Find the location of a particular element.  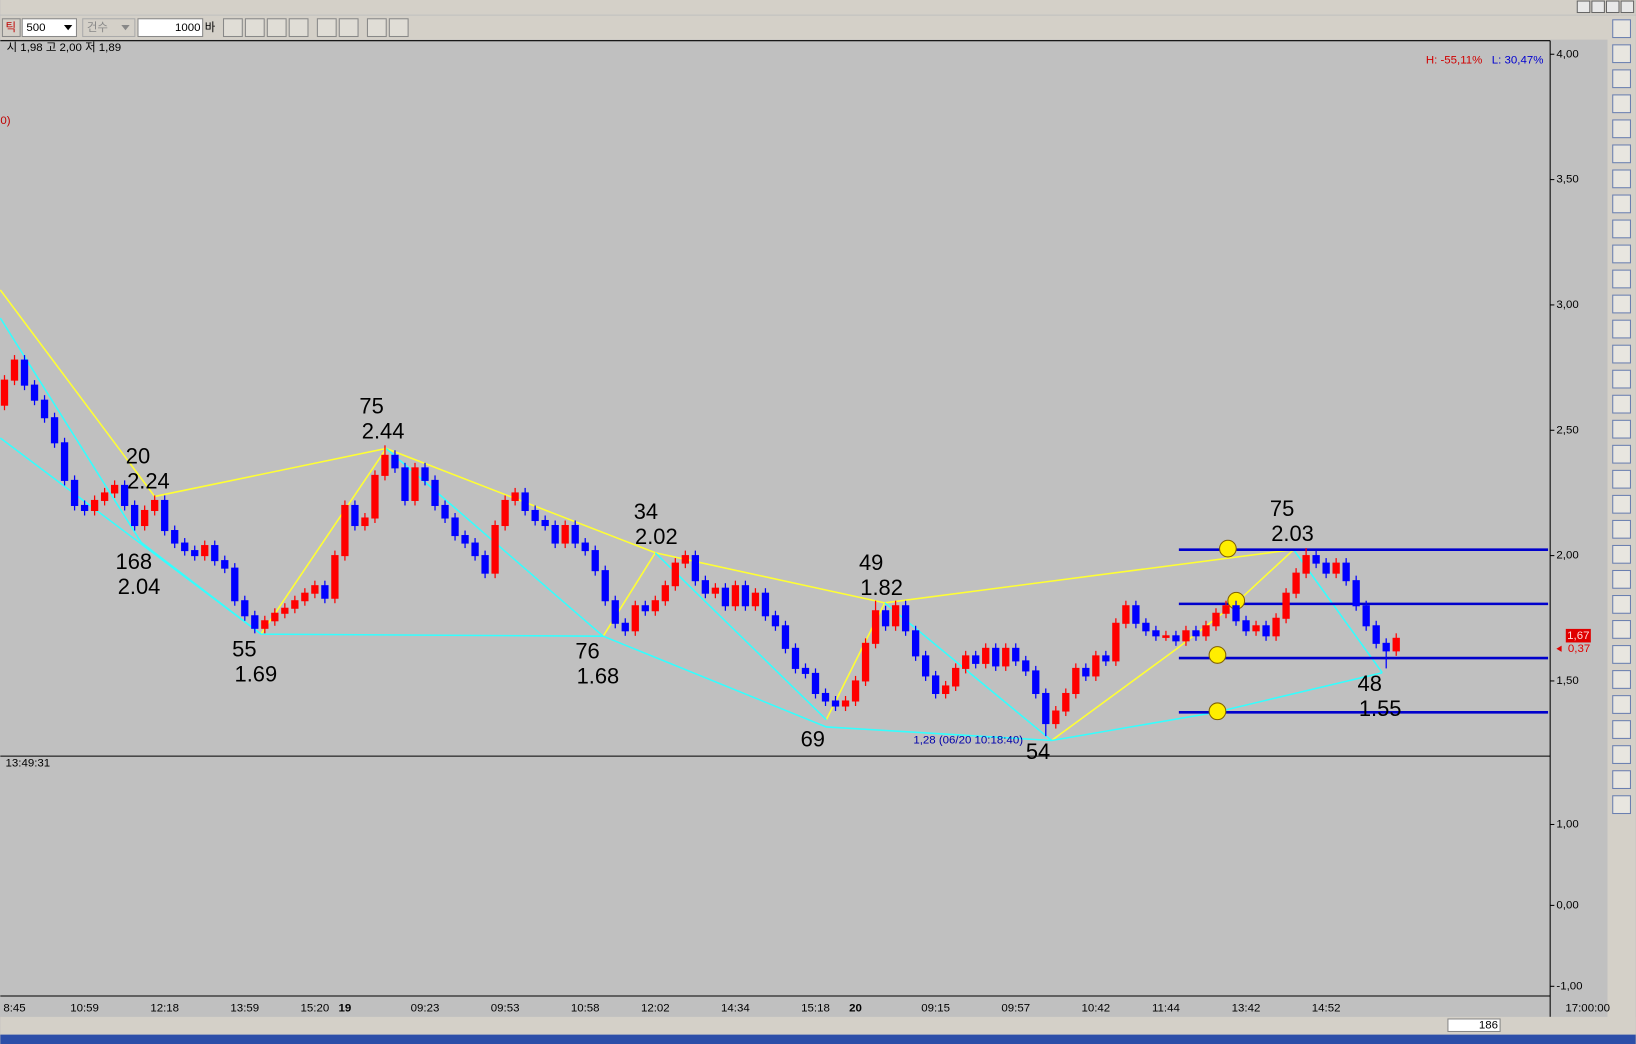

minimize-button is located at coordinates (1598, 7).